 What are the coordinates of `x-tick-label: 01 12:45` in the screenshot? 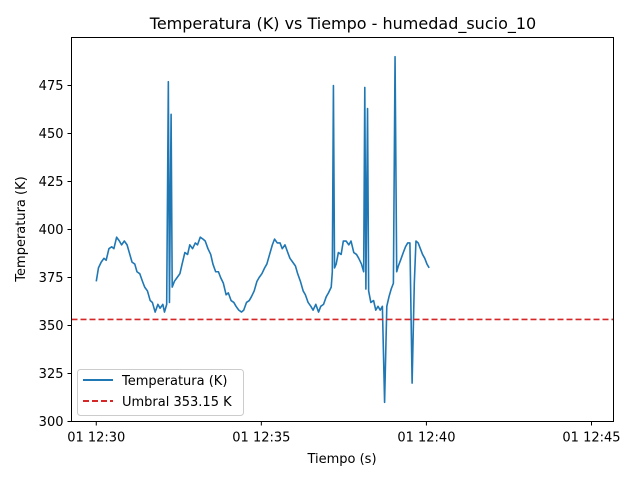 It's located at (591, 438).